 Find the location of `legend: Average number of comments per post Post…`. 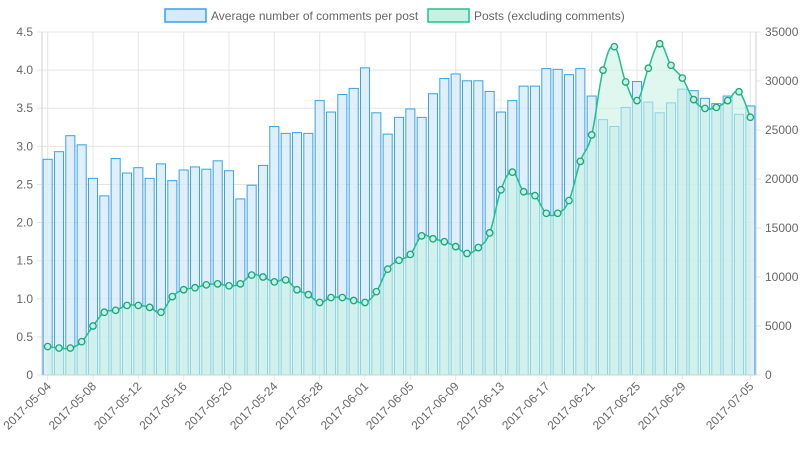

legend: Average number of comments per post Post… is located at coordinates (394, 15).